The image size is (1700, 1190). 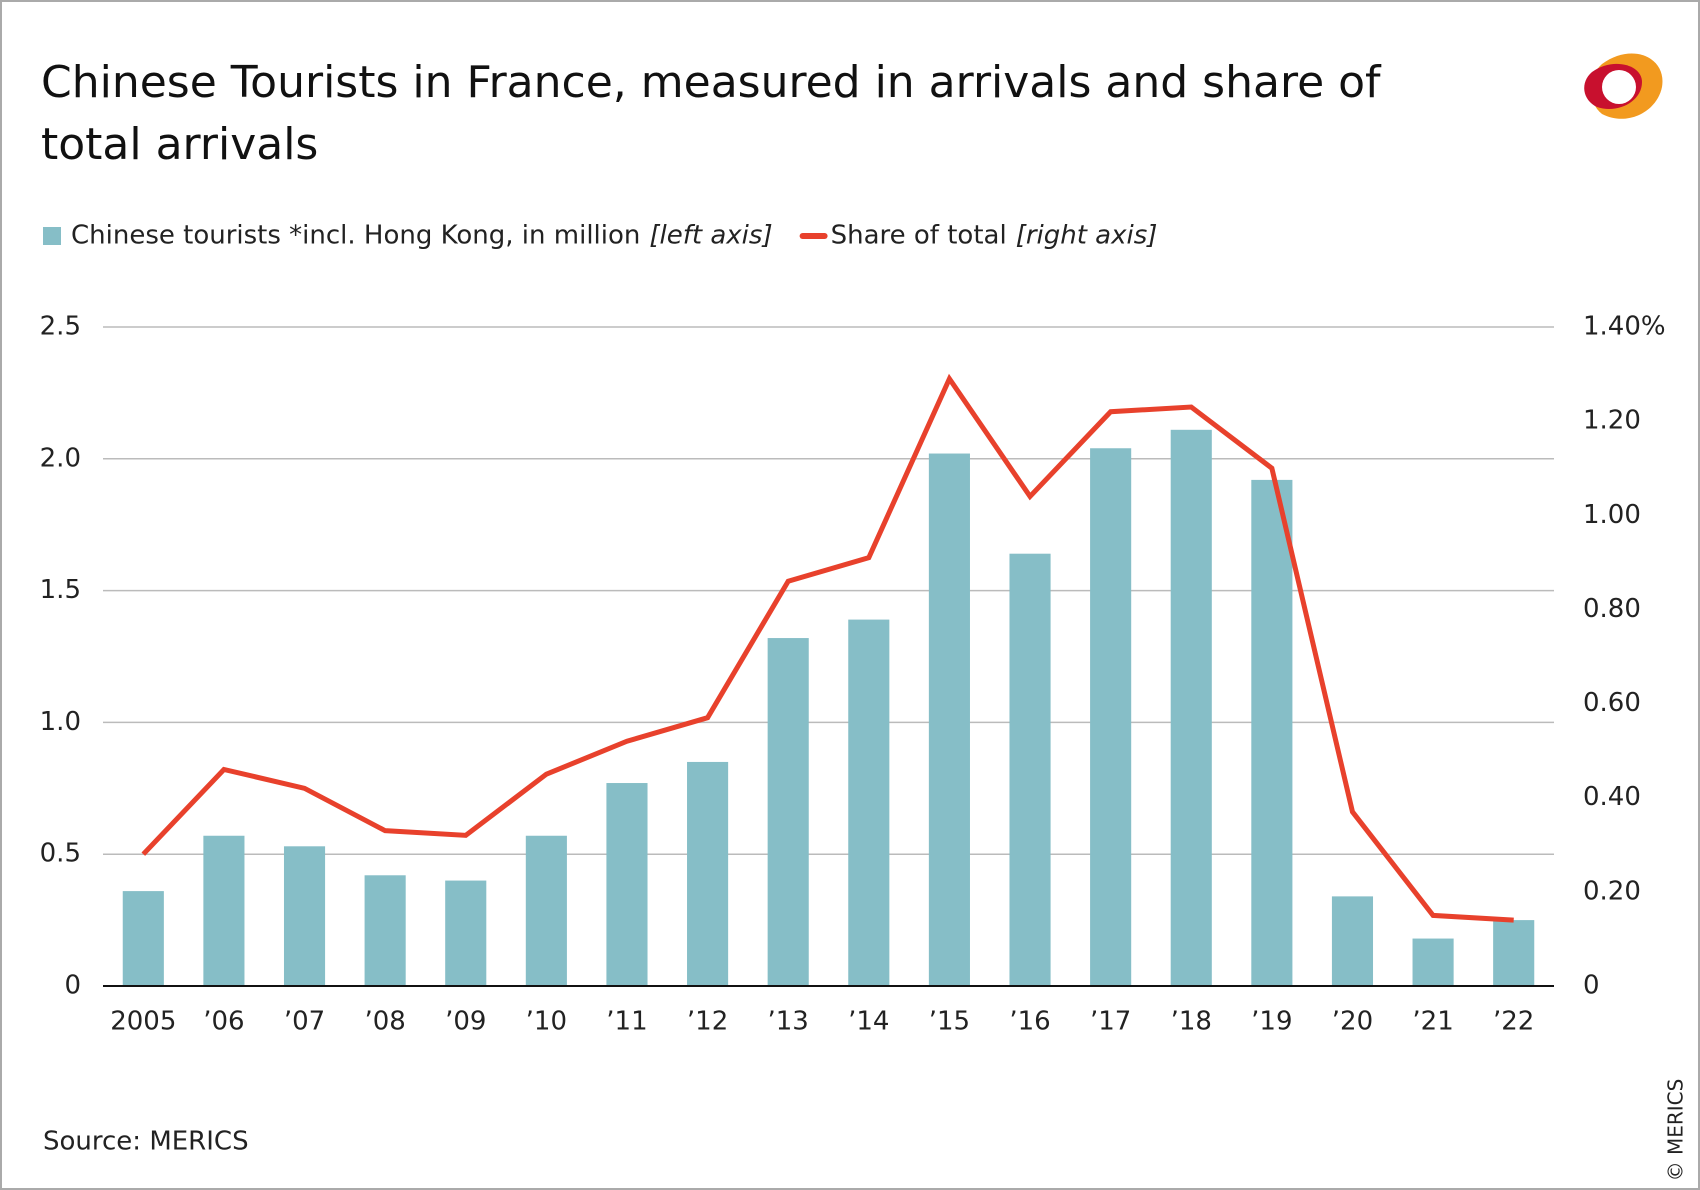 What do you see at coordinates (143, 1022) in the screenshot?
I see `x-tick-label: 2005` at bounding box center [143, 1022].